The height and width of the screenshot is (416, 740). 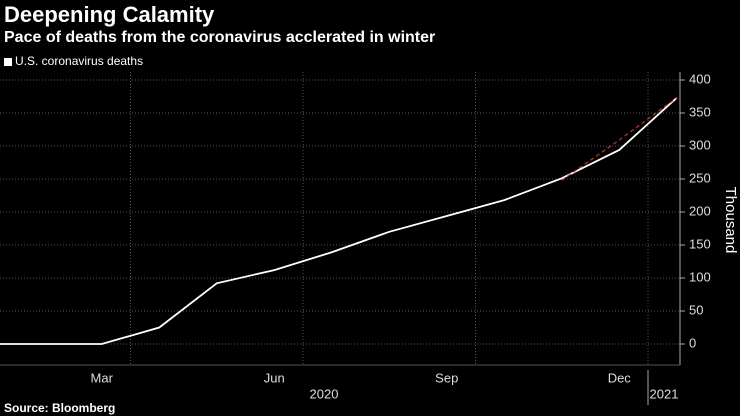 I want to click on year-label: 2020, so click(x=324, y=393).